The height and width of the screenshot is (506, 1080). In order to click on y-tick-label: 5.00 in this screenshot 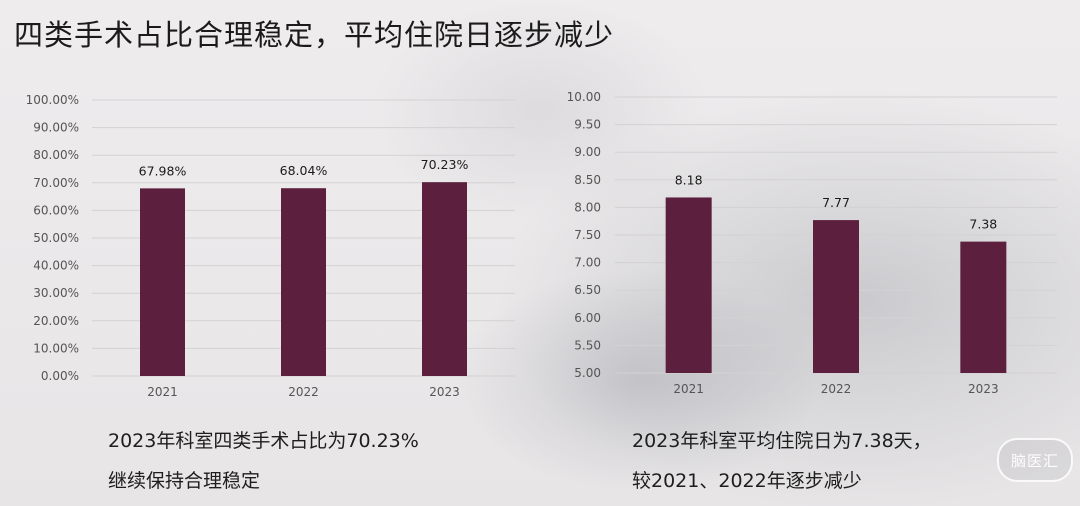, I will do `click(587, 373)`.